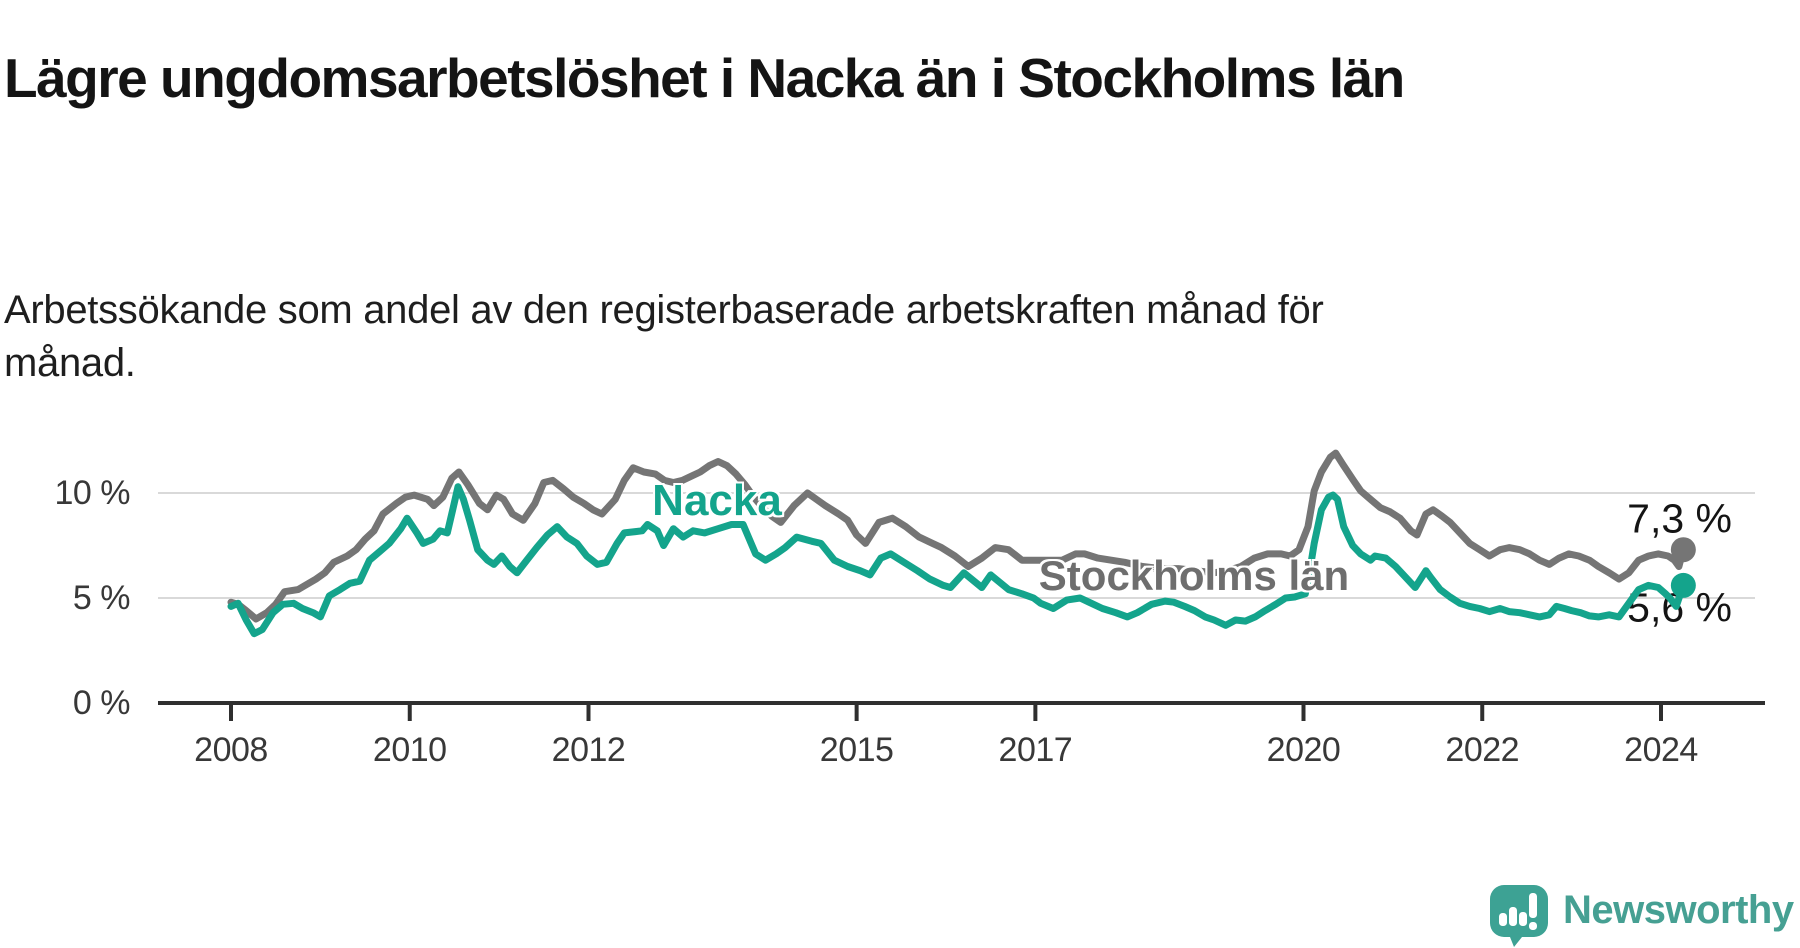 The height and width of the screenshot is (948, 1800). I want to click on newsworthy-logo-icon, so click(1519, 916).